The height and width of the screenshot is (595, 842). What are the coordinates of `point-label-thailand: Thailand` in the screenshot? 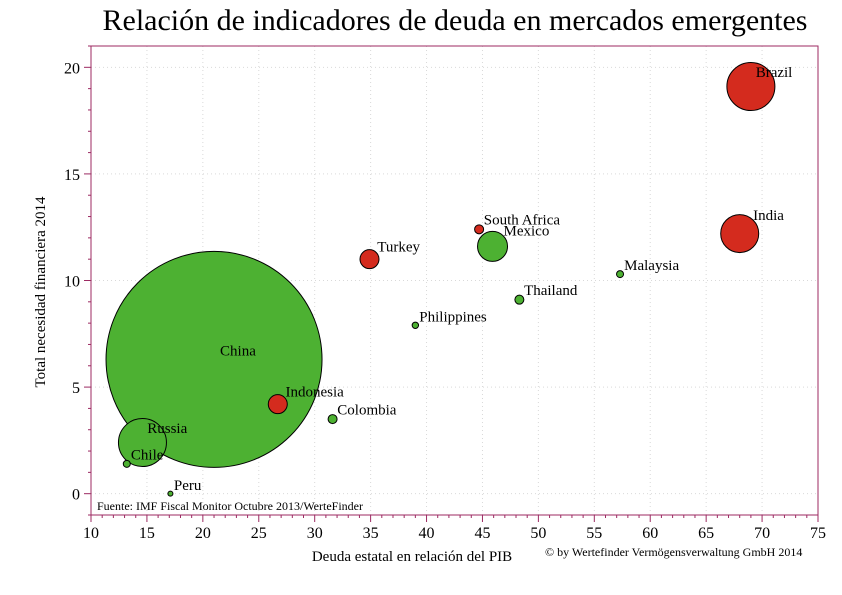 It's located at (551, 291).